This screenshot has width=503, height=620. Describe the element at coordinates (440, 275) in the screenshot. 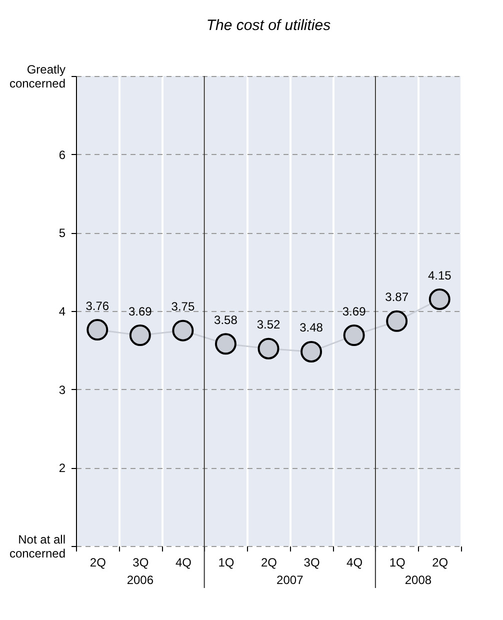

I see `data-label: 4.15` at that location.